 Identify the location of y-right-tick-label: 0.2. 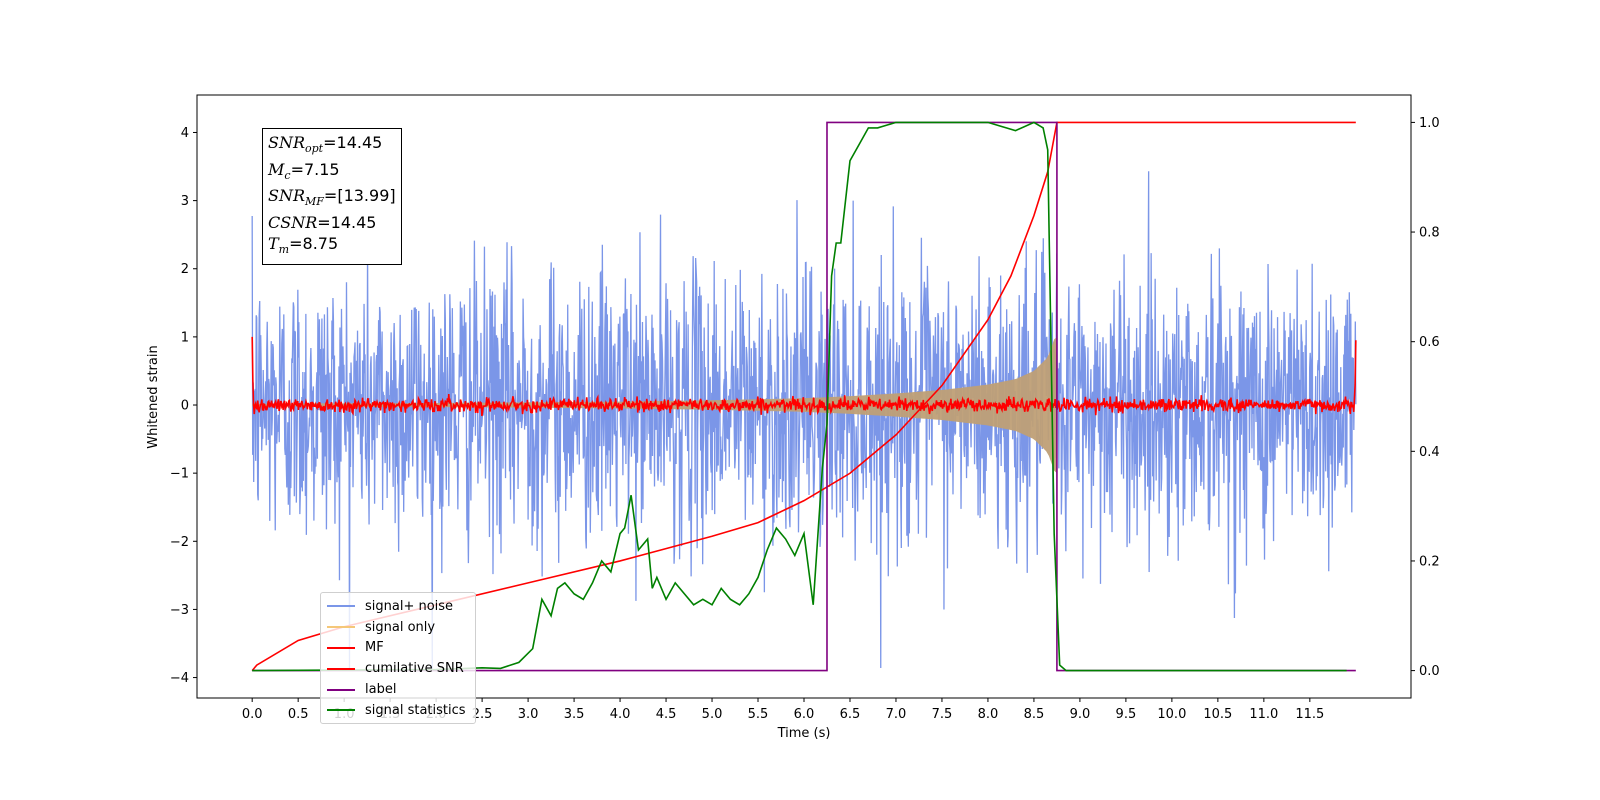
(1429, 561).